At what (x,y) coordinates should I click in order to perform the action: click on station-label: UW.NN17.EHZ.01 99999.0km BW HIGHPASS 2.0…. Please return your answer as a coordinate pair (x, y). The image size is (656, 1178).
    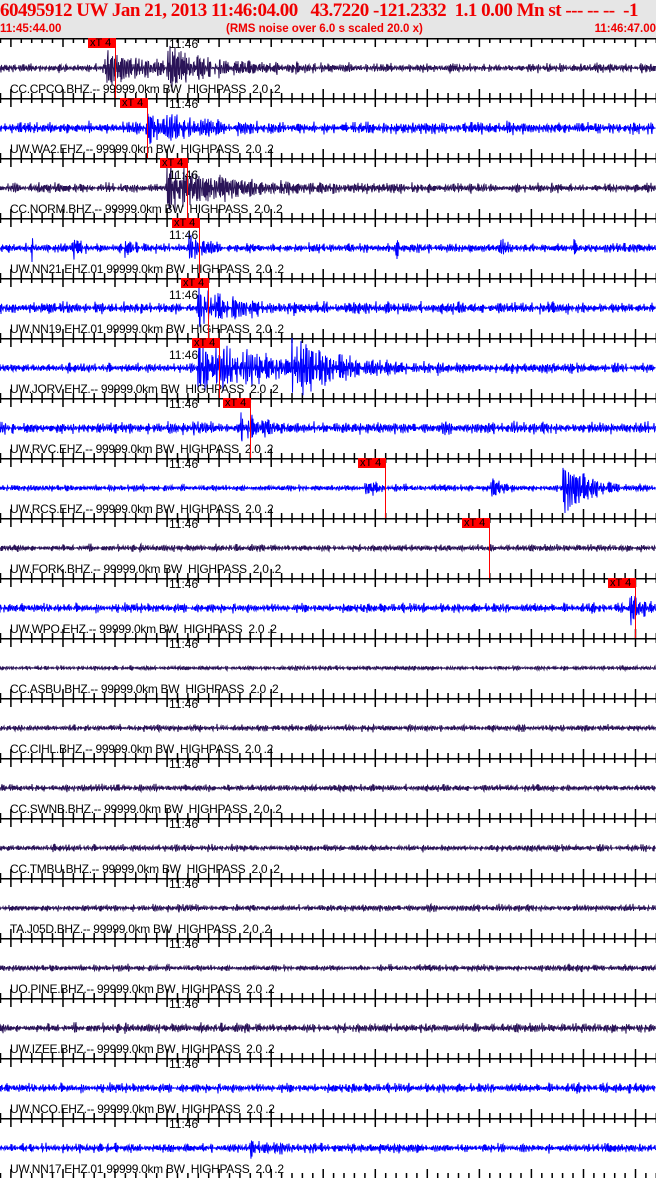
    Looking at the image, I should click on (147, 1169).